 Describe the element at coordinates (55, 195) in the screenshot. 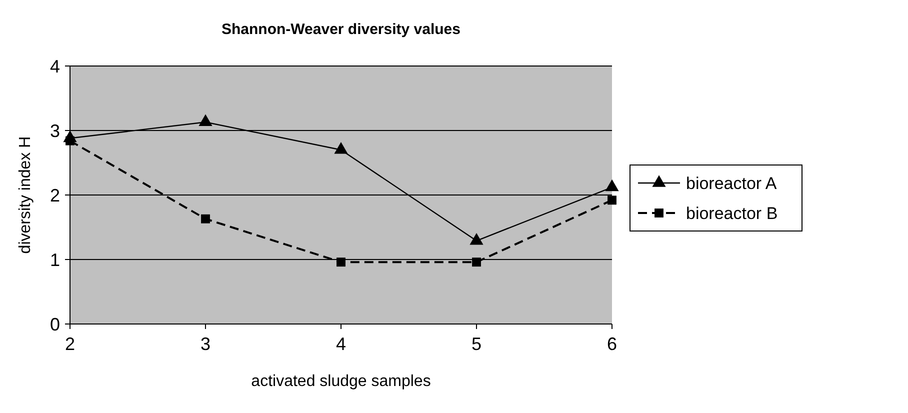

I see `y-tick-label: 2` at that location.